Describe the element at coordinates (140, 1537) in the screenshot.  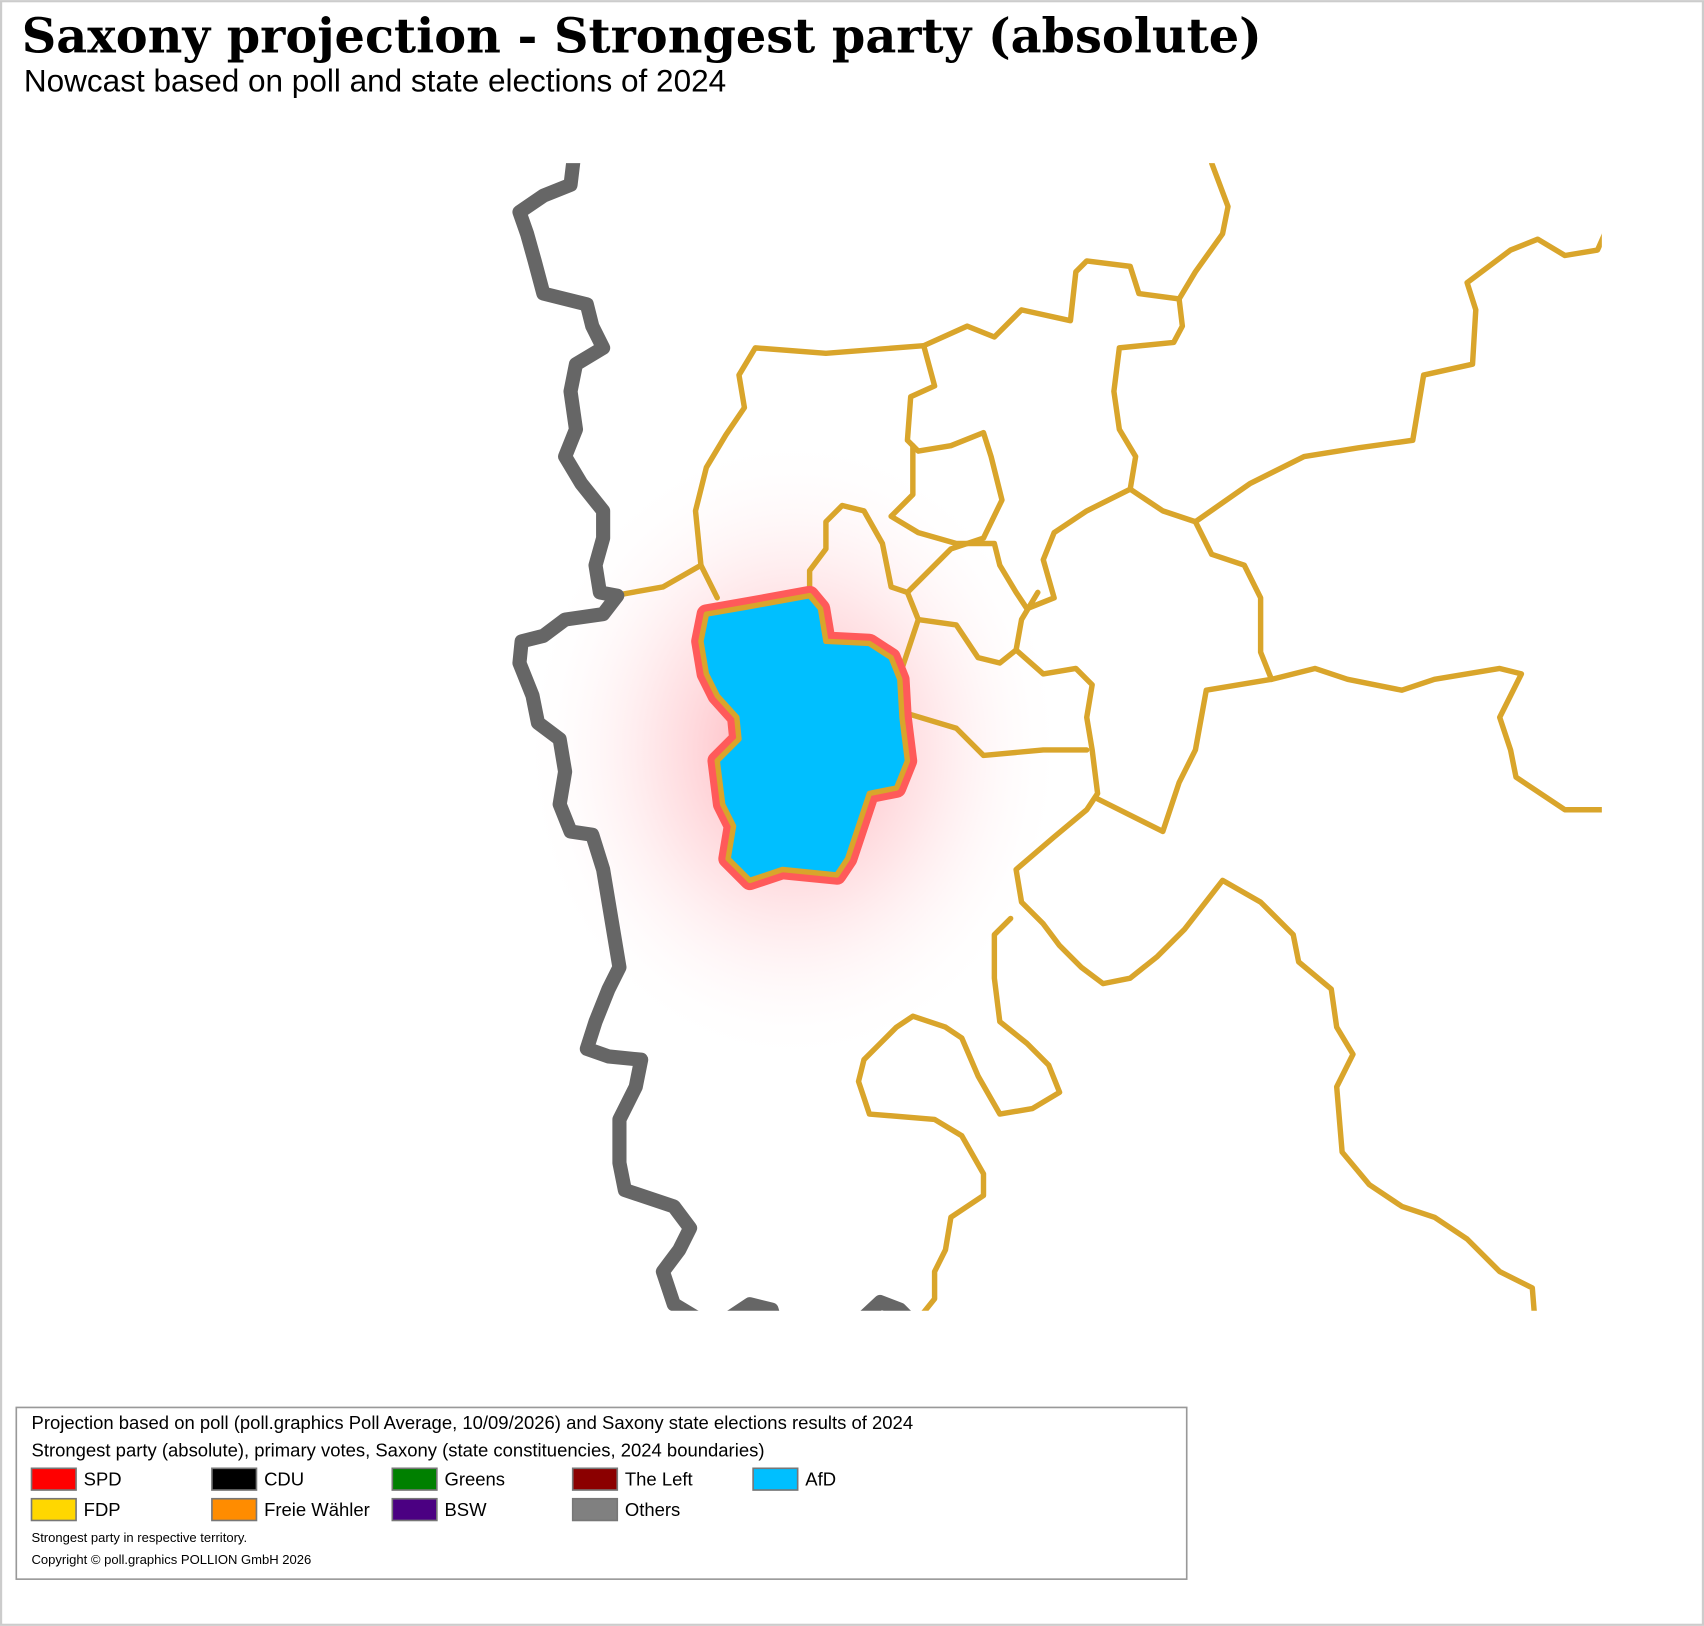
I see `legend-note: Strongest party in respective territory.` at that location.